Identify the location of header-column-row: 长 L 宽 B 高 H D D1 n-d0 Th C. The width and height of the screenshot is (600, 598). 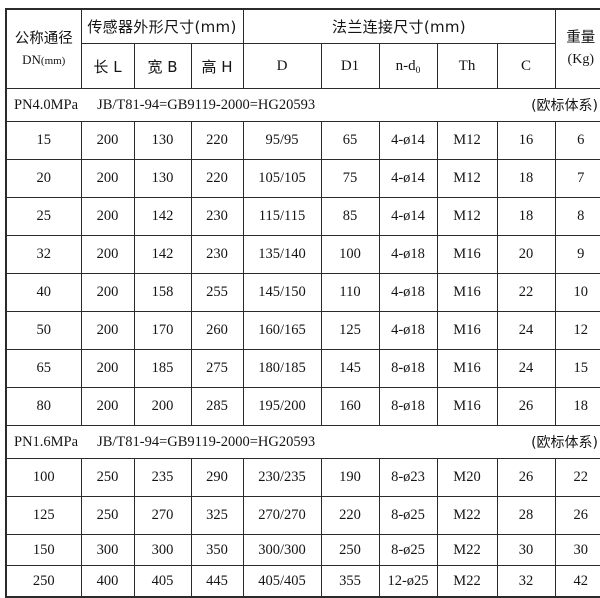
(303, 66).